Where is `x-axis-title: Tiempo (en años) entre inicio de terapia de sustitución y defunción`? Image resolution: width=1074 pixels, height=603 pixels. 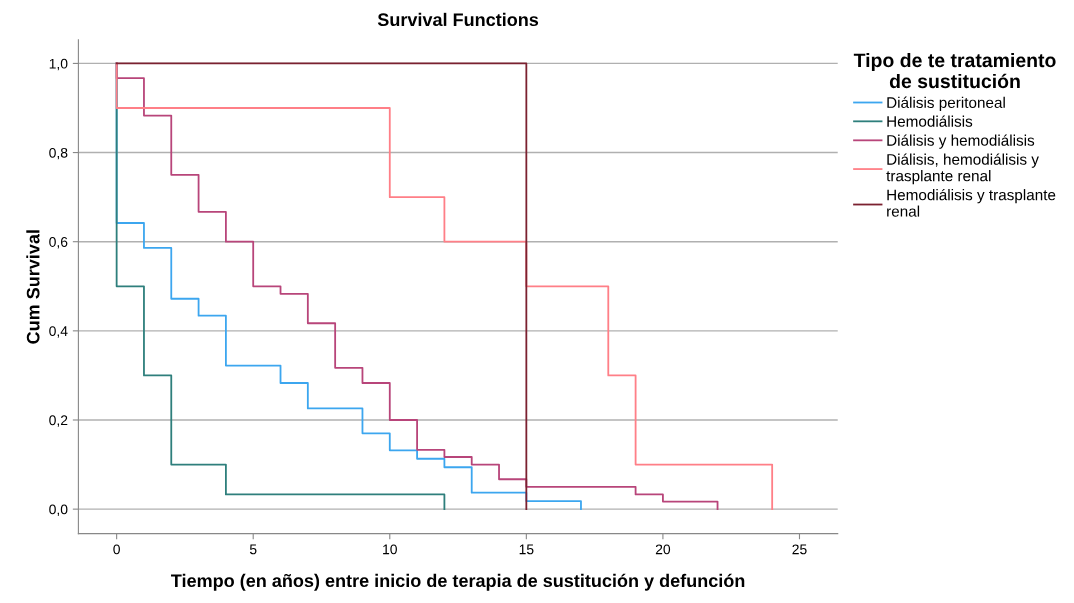
x-axis-title: Tiempo (en años) entre inicio de terapia de sustitución y defunción is located at coordinates (458, 582).